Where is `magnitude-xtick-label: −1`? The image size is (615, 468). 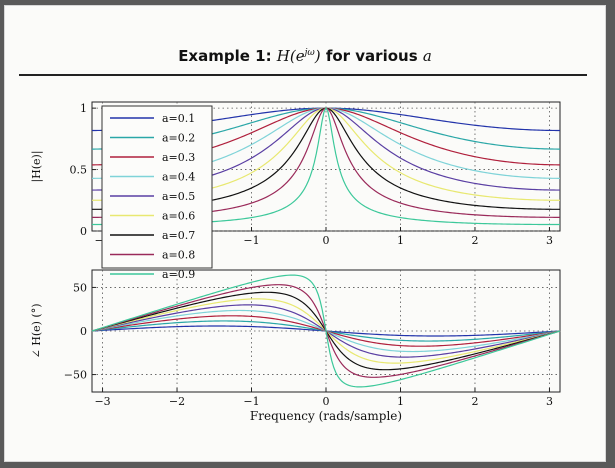 magnitude-xtick-label: −1 is located at coordinates (251, 240).